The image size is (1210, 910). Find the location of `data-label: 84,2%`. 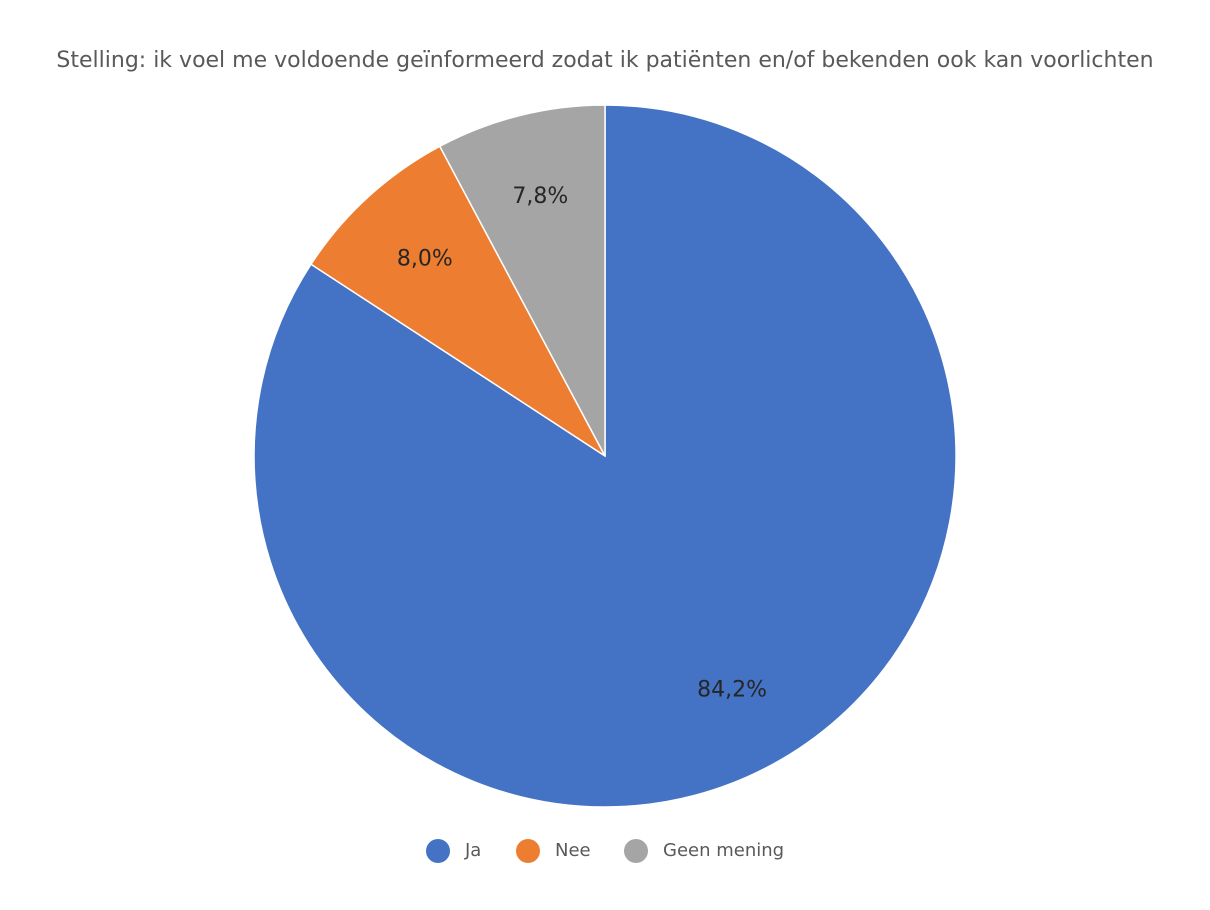

data-label: 84,2% is located at coordinates (732, 690).